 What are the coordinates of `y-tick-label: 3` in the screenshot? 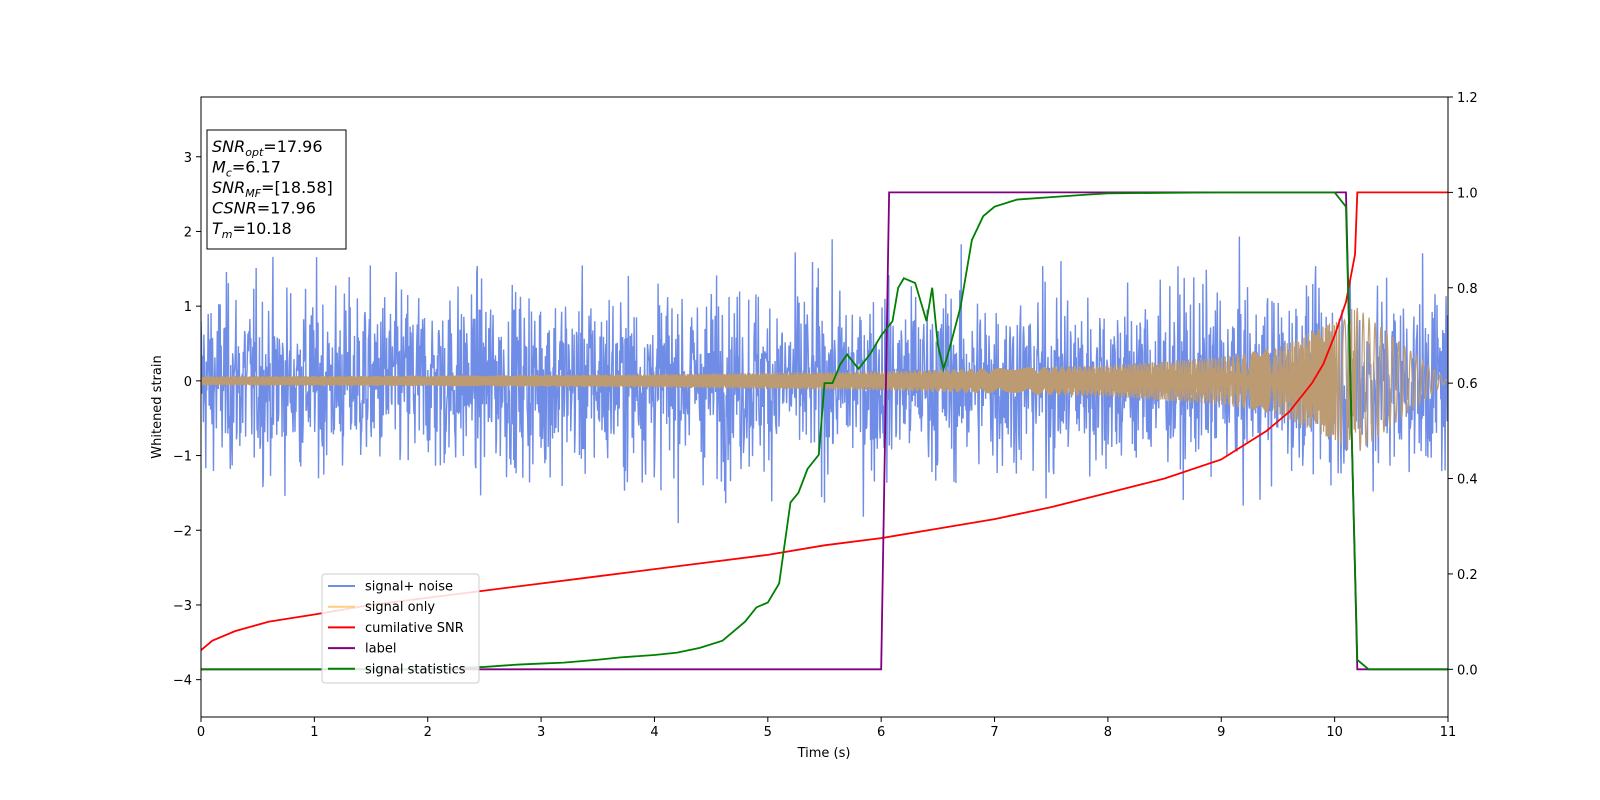 It's located at (188, 158).